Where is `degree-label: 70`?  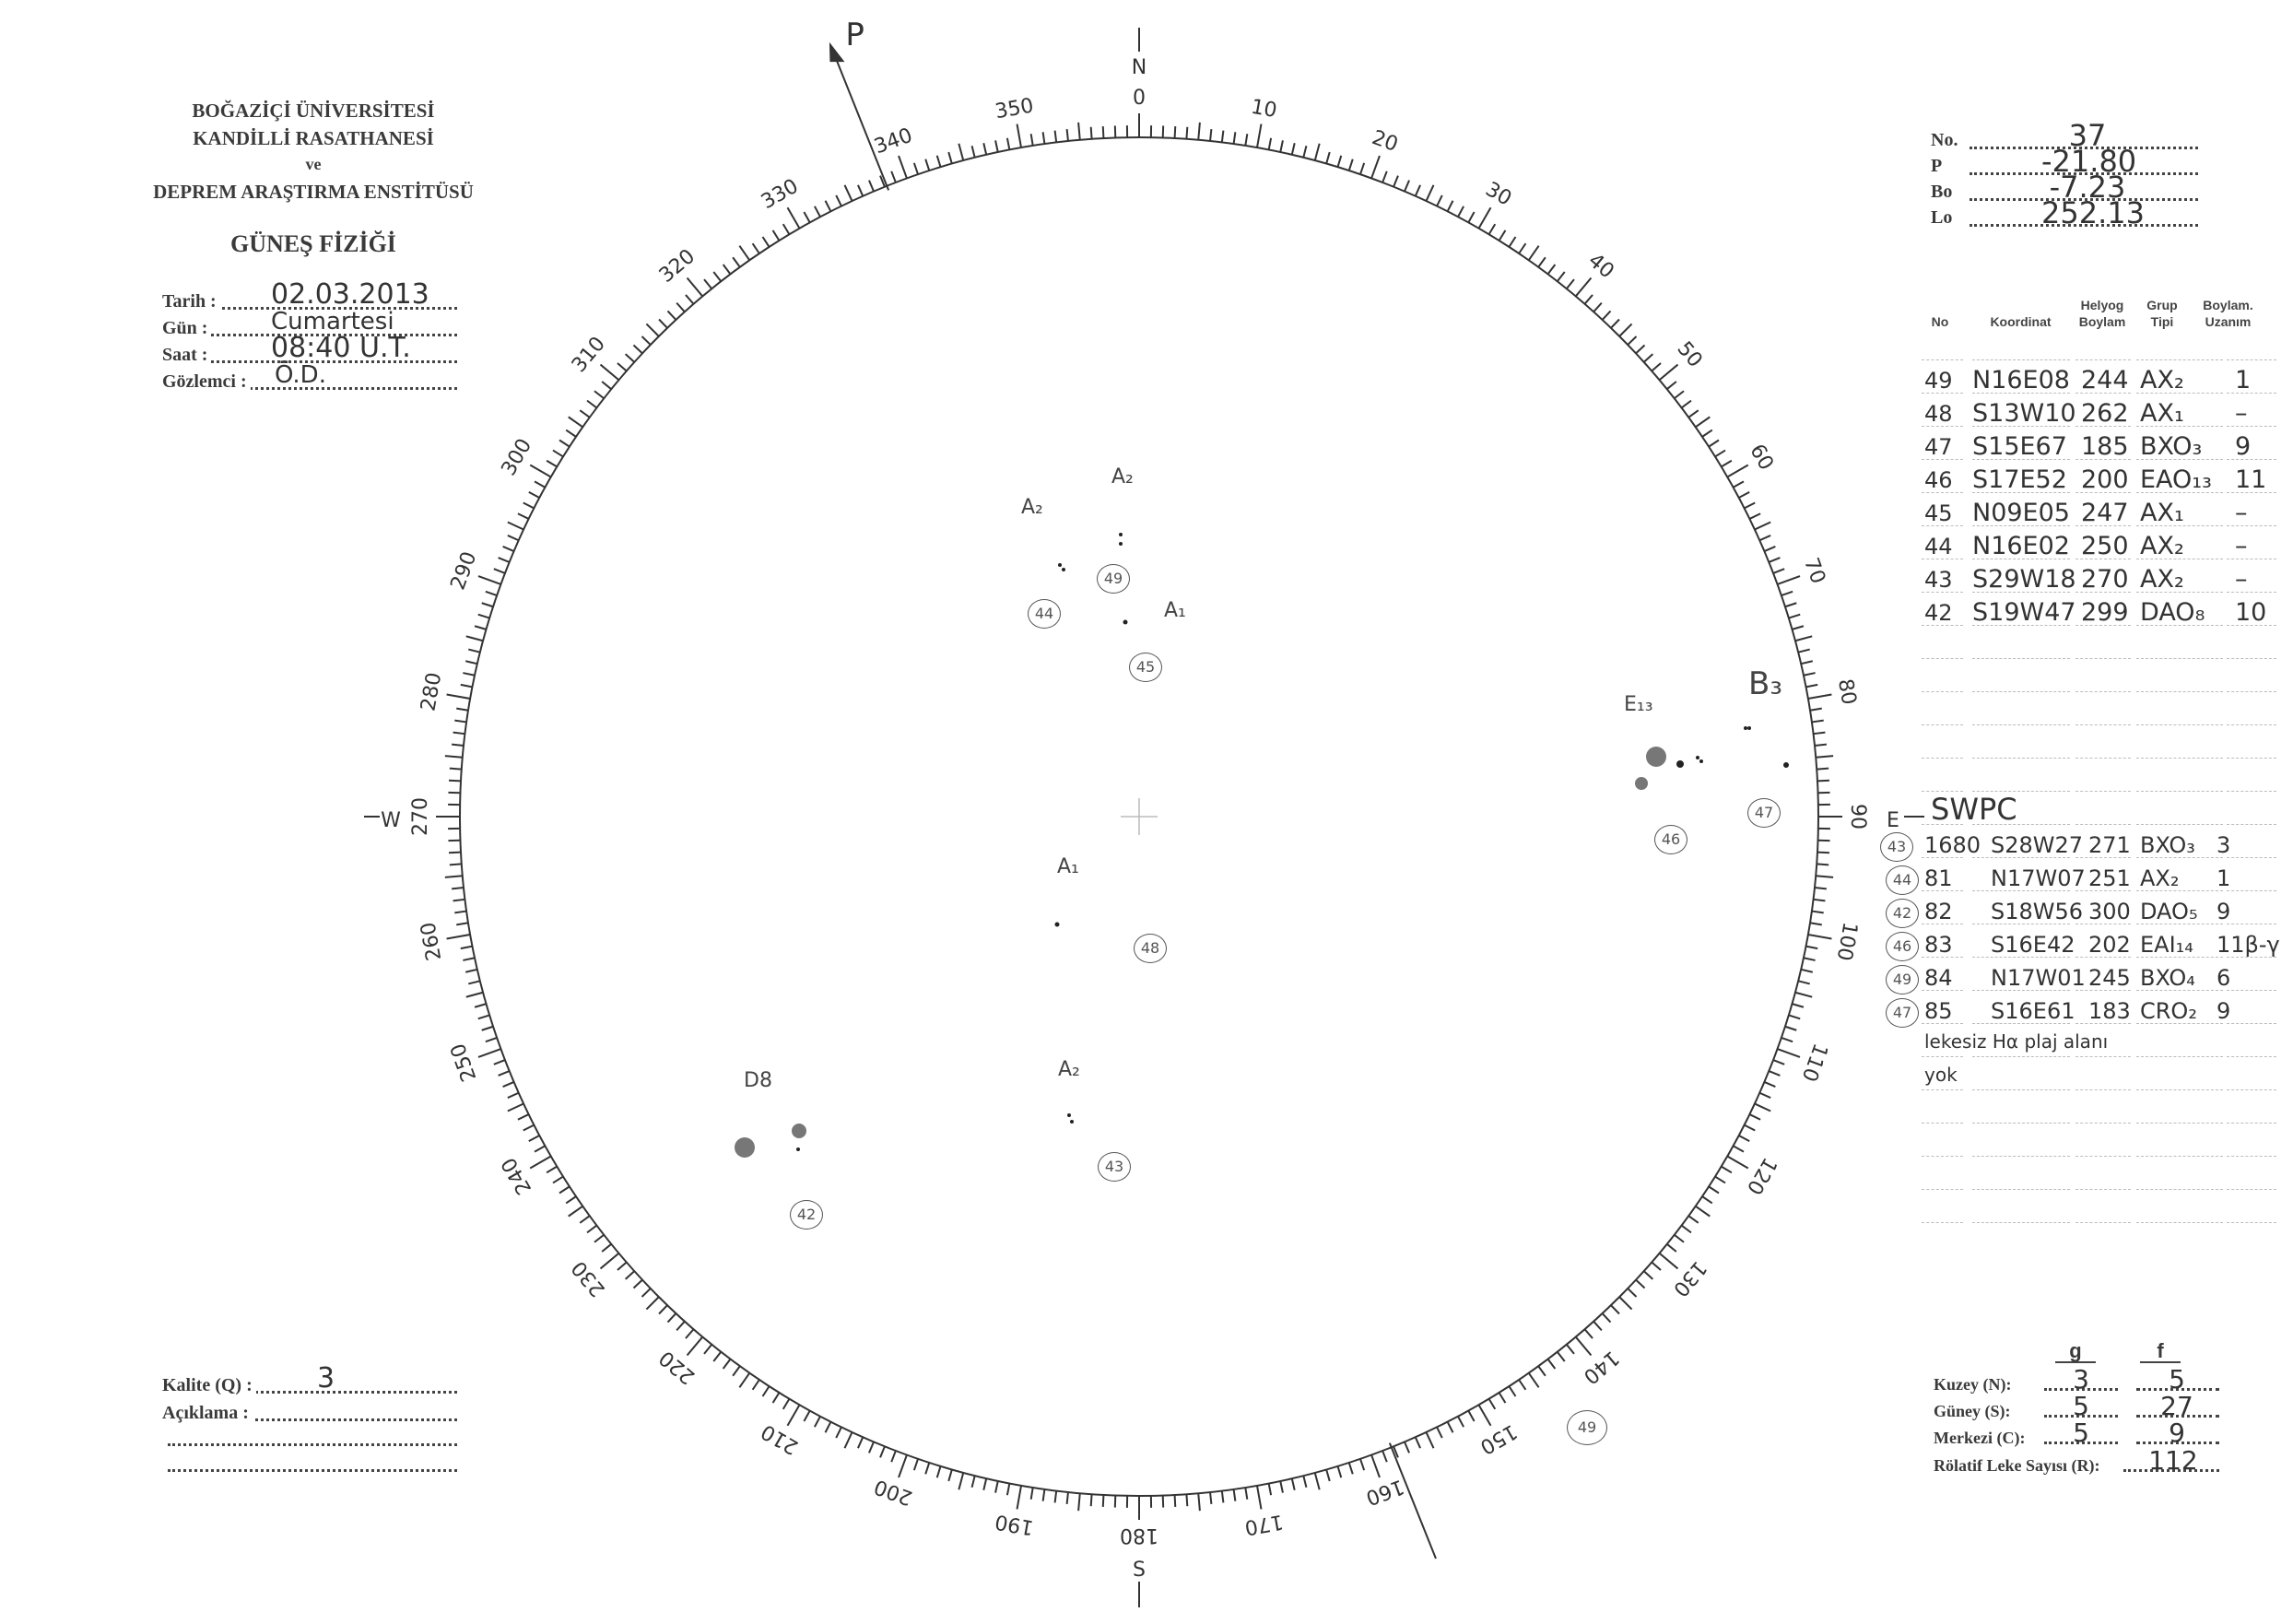 degree-label: 70 is located at coordinates (1814, 571).